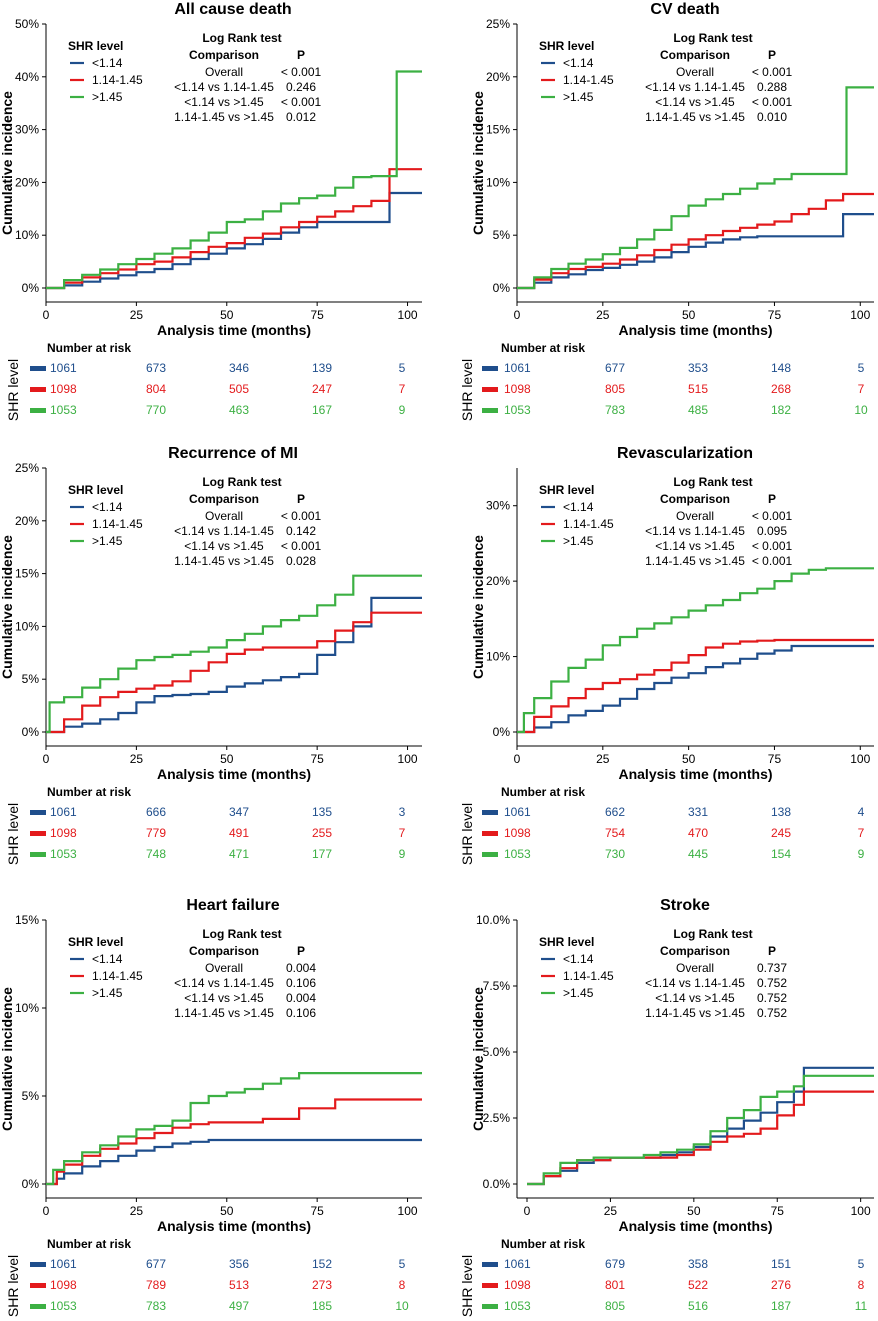 This screenshot has width=878, height=1321. Describe the element at coordinates (497, 1184) in the screenshot. I see `y-tick-label: 0.0%` at that location.